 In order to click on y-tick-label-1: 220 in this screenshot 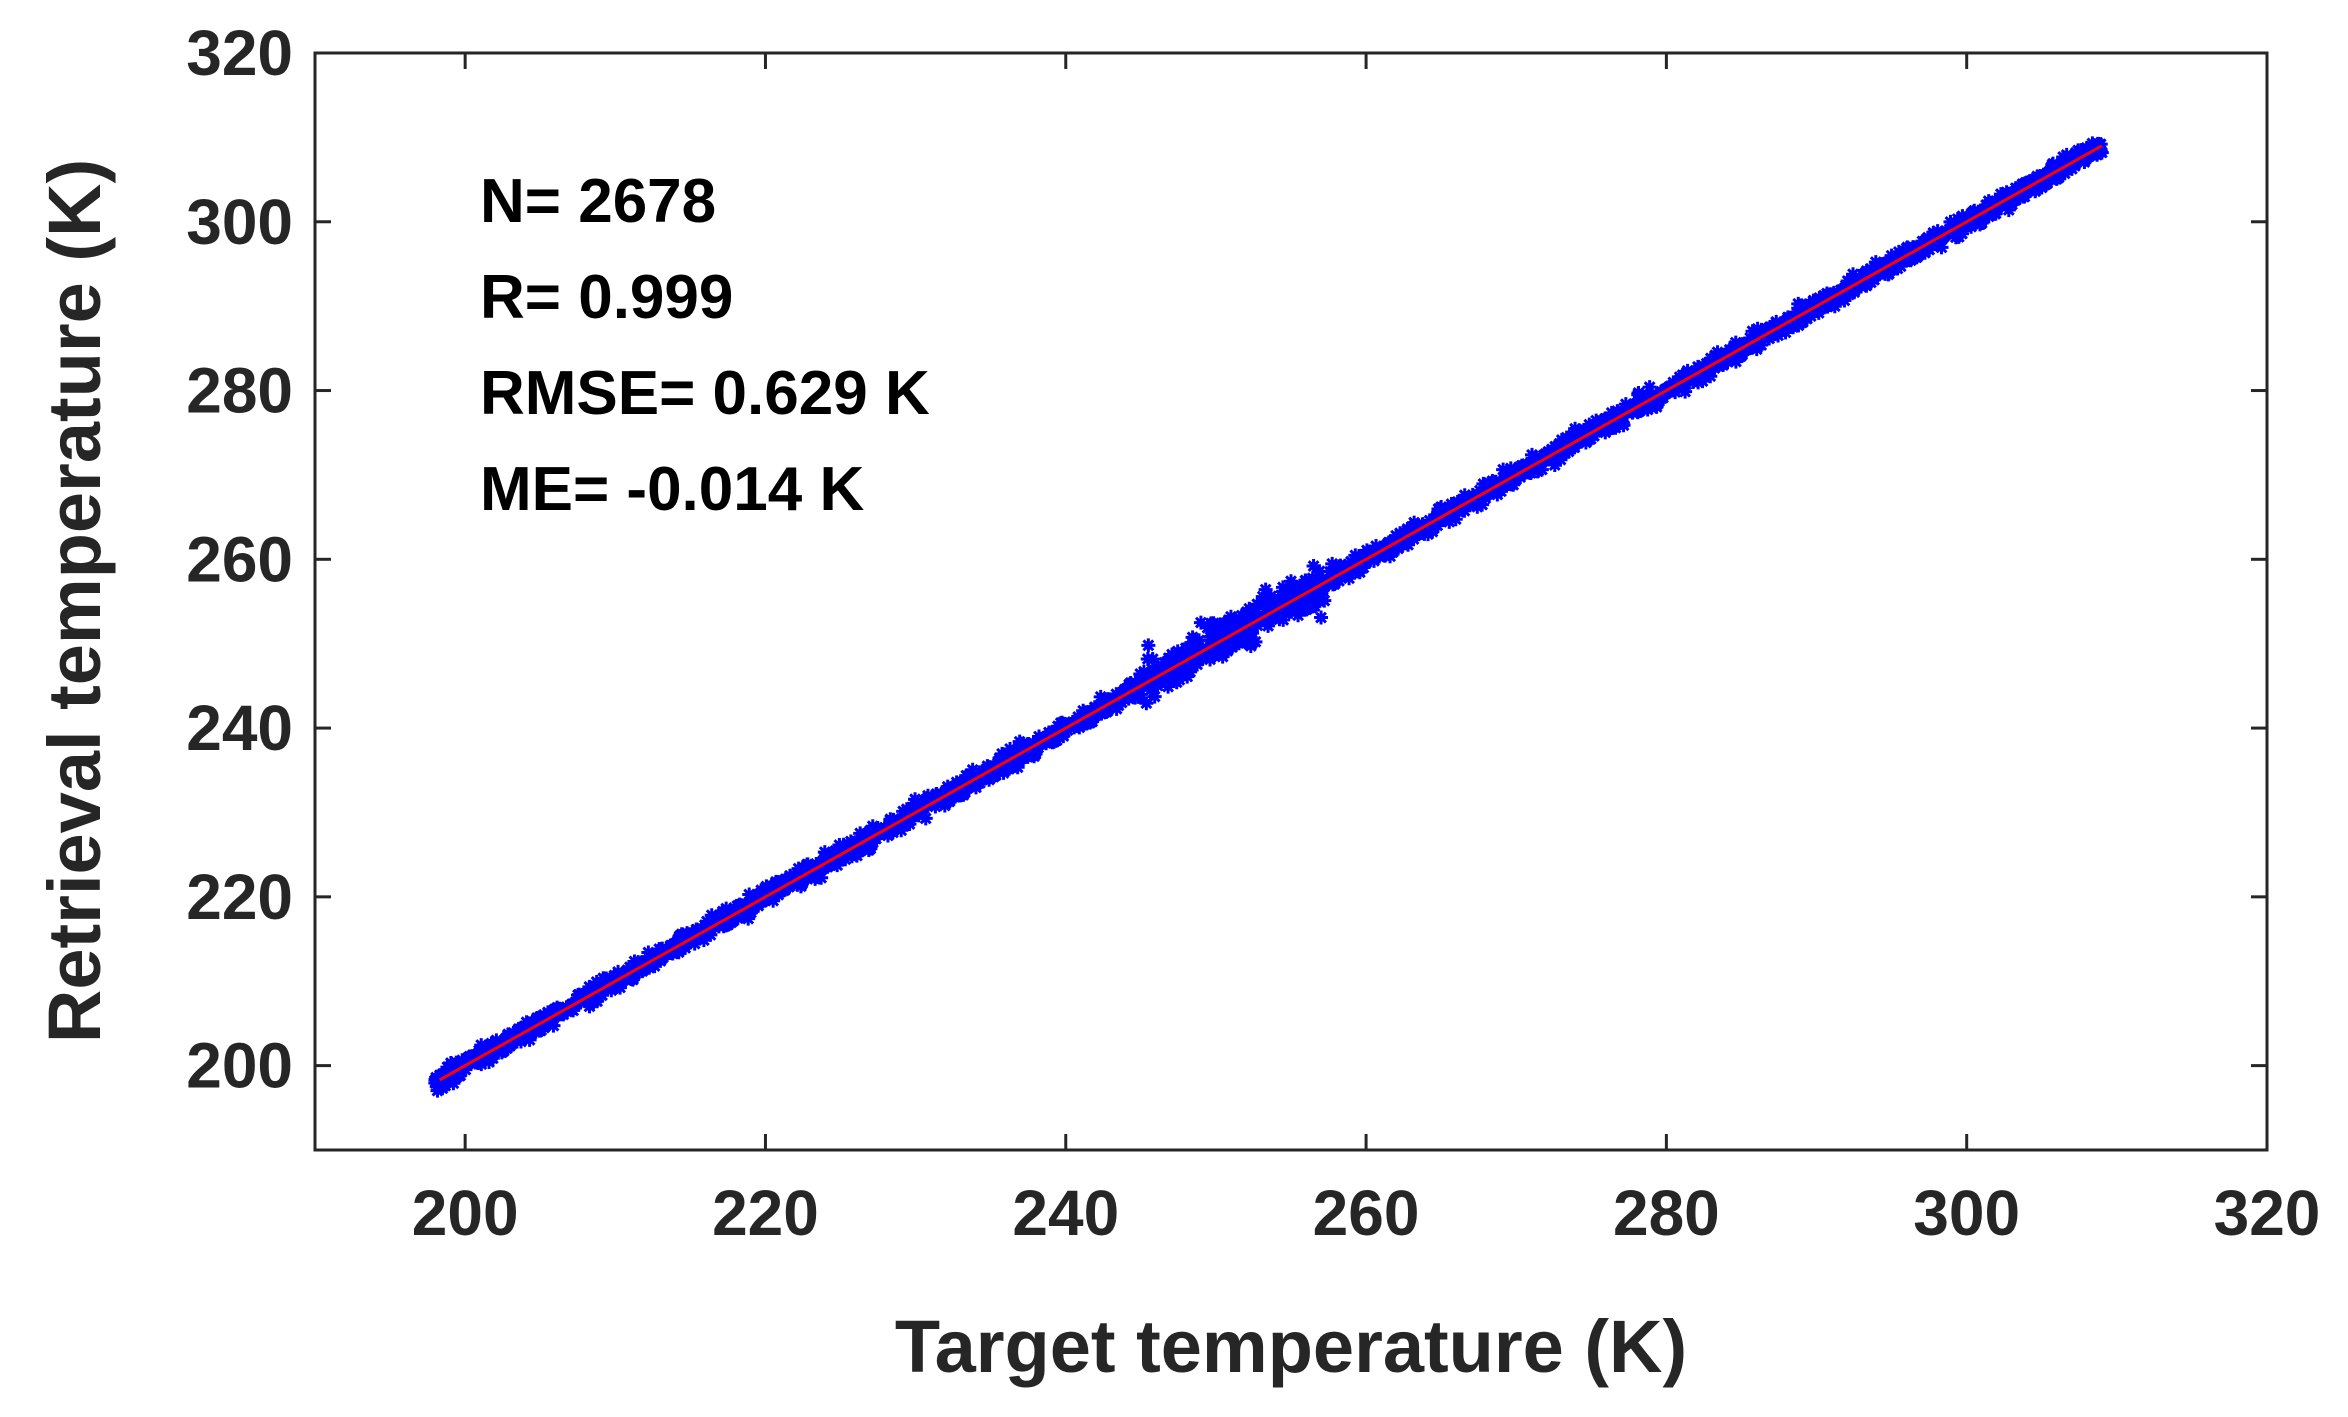, I will do `click(239, 897)`.